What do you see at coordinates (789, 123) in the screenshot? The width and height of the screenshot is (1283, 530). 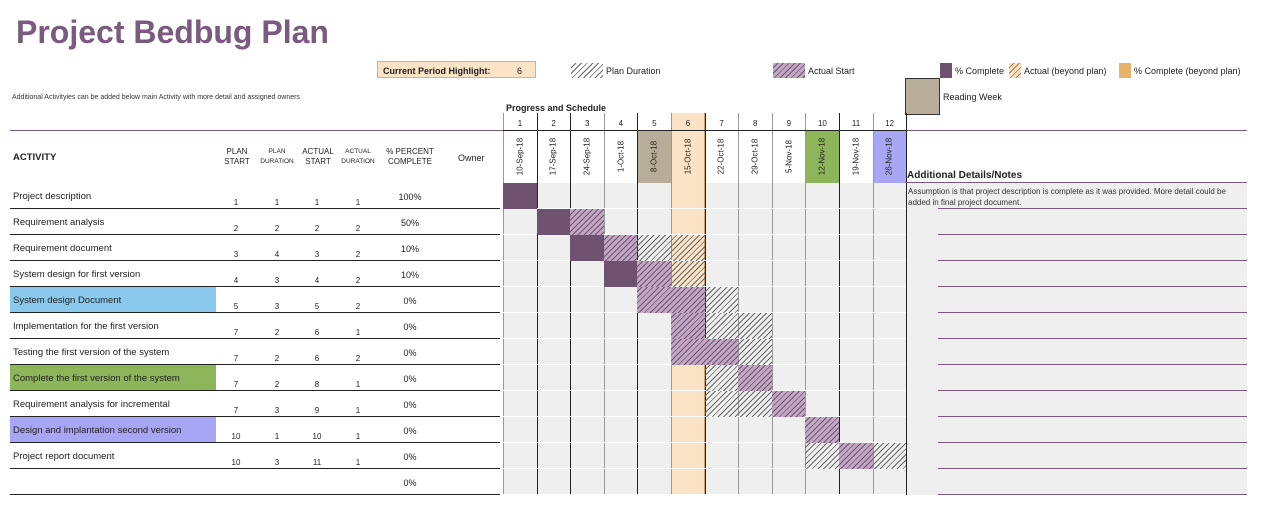 I see `week-number: 9` at bounding box center [789, 123].